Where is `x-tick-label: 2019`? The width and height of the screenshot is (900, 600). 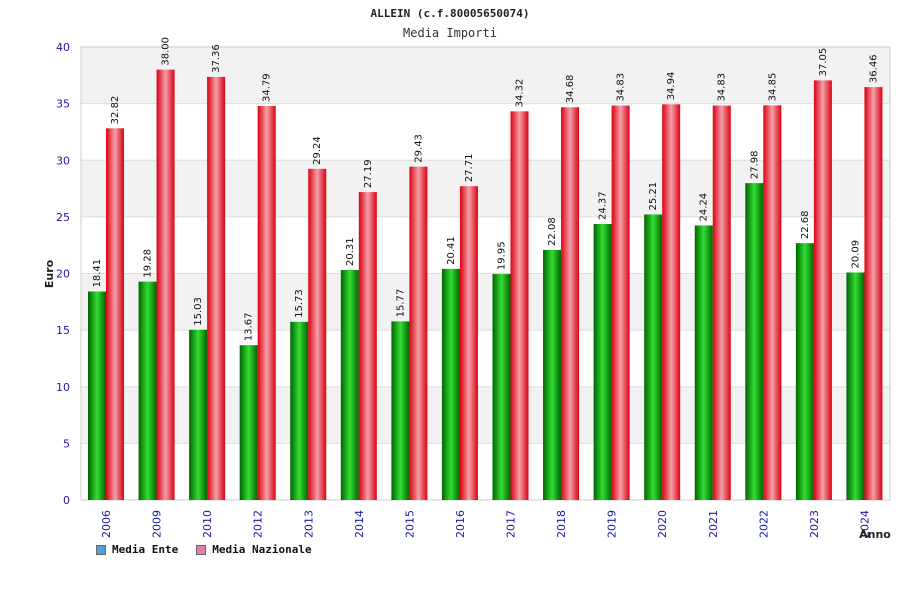
x-tick-label: 2019 is located at coordinates (612, 524).